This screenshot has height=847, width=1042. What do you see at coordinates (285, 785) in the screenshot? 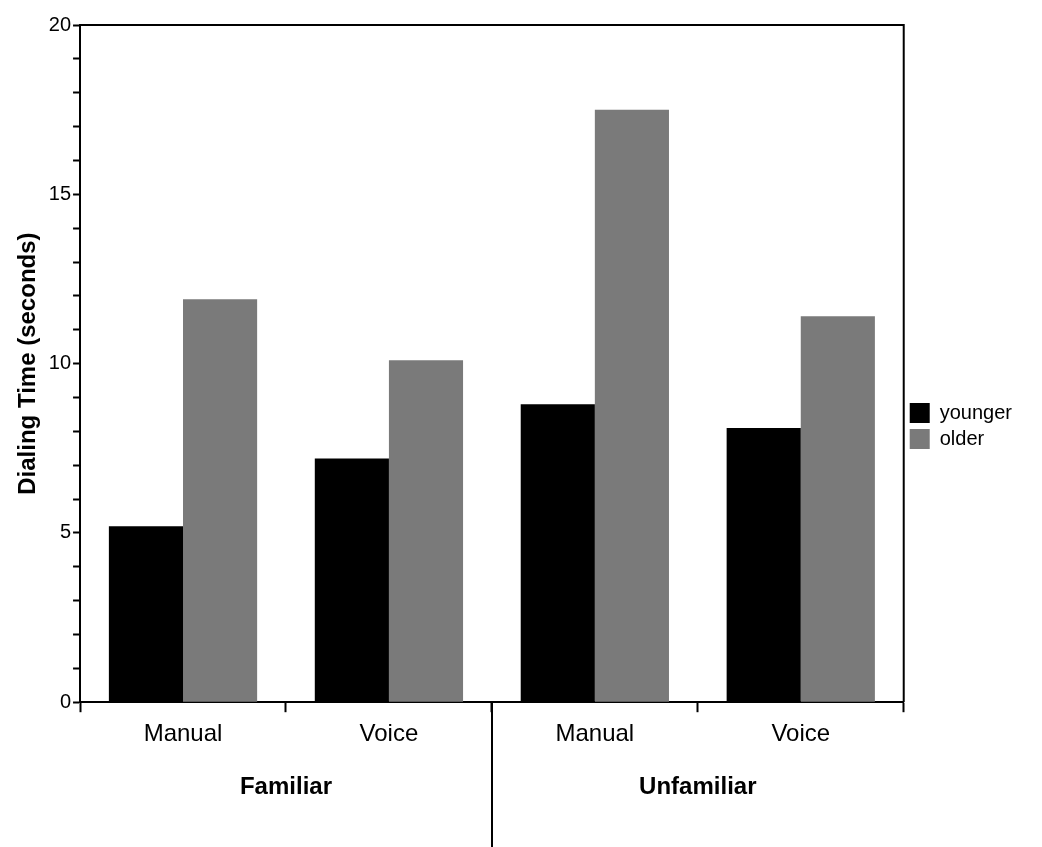
I see `text: Familiar` at bounding box center [285, 785].